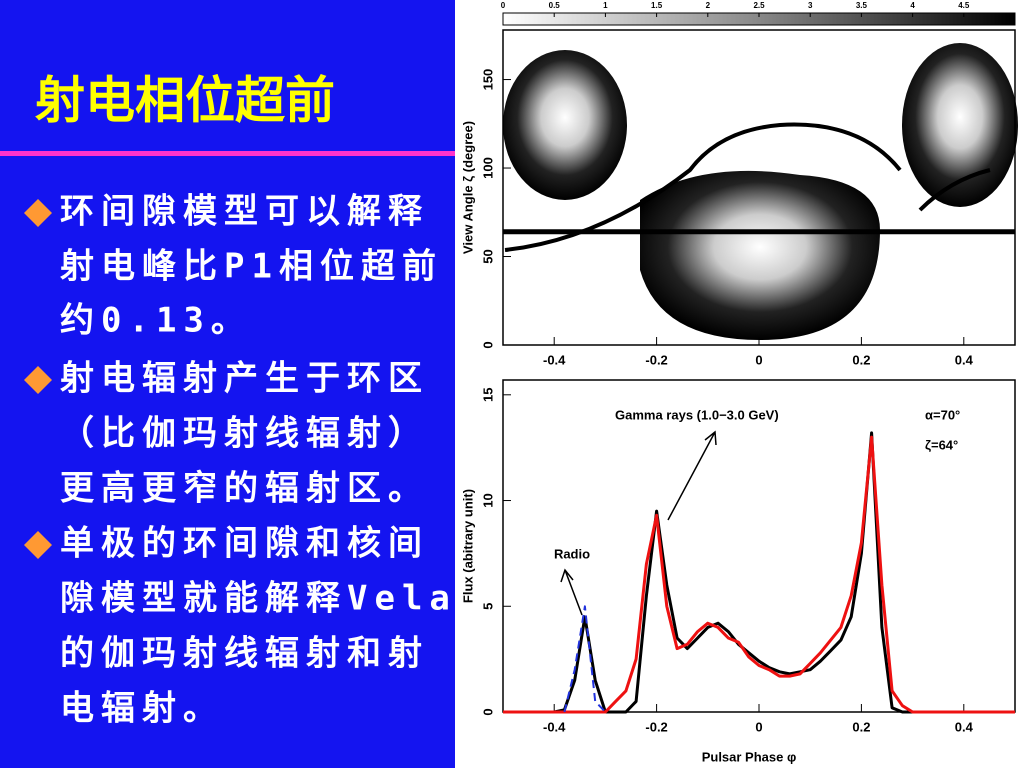  Describe the element at coordinates (487, 80) in the screenshot. I see `y-tick-label: 150` at that location.